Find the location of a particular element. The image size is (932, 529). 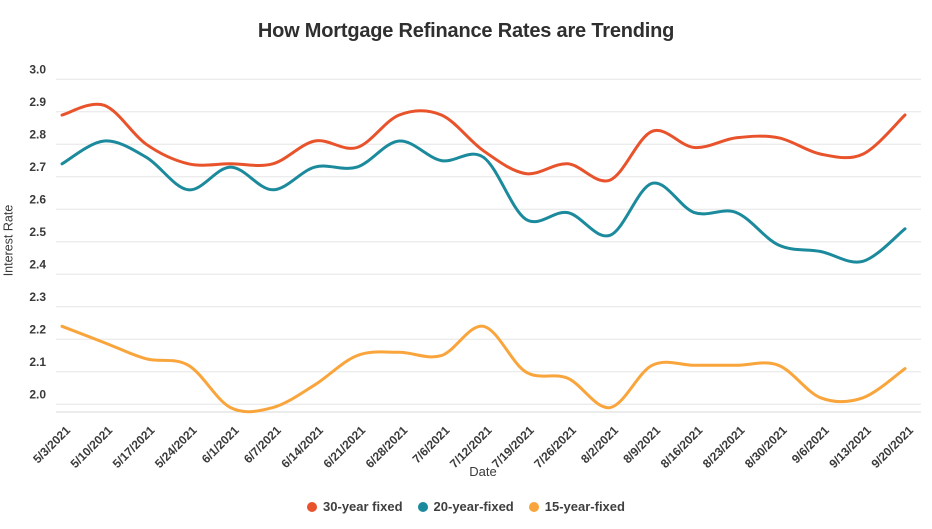

y-tick-label: 3.0 is located at coordinates (37, 69).